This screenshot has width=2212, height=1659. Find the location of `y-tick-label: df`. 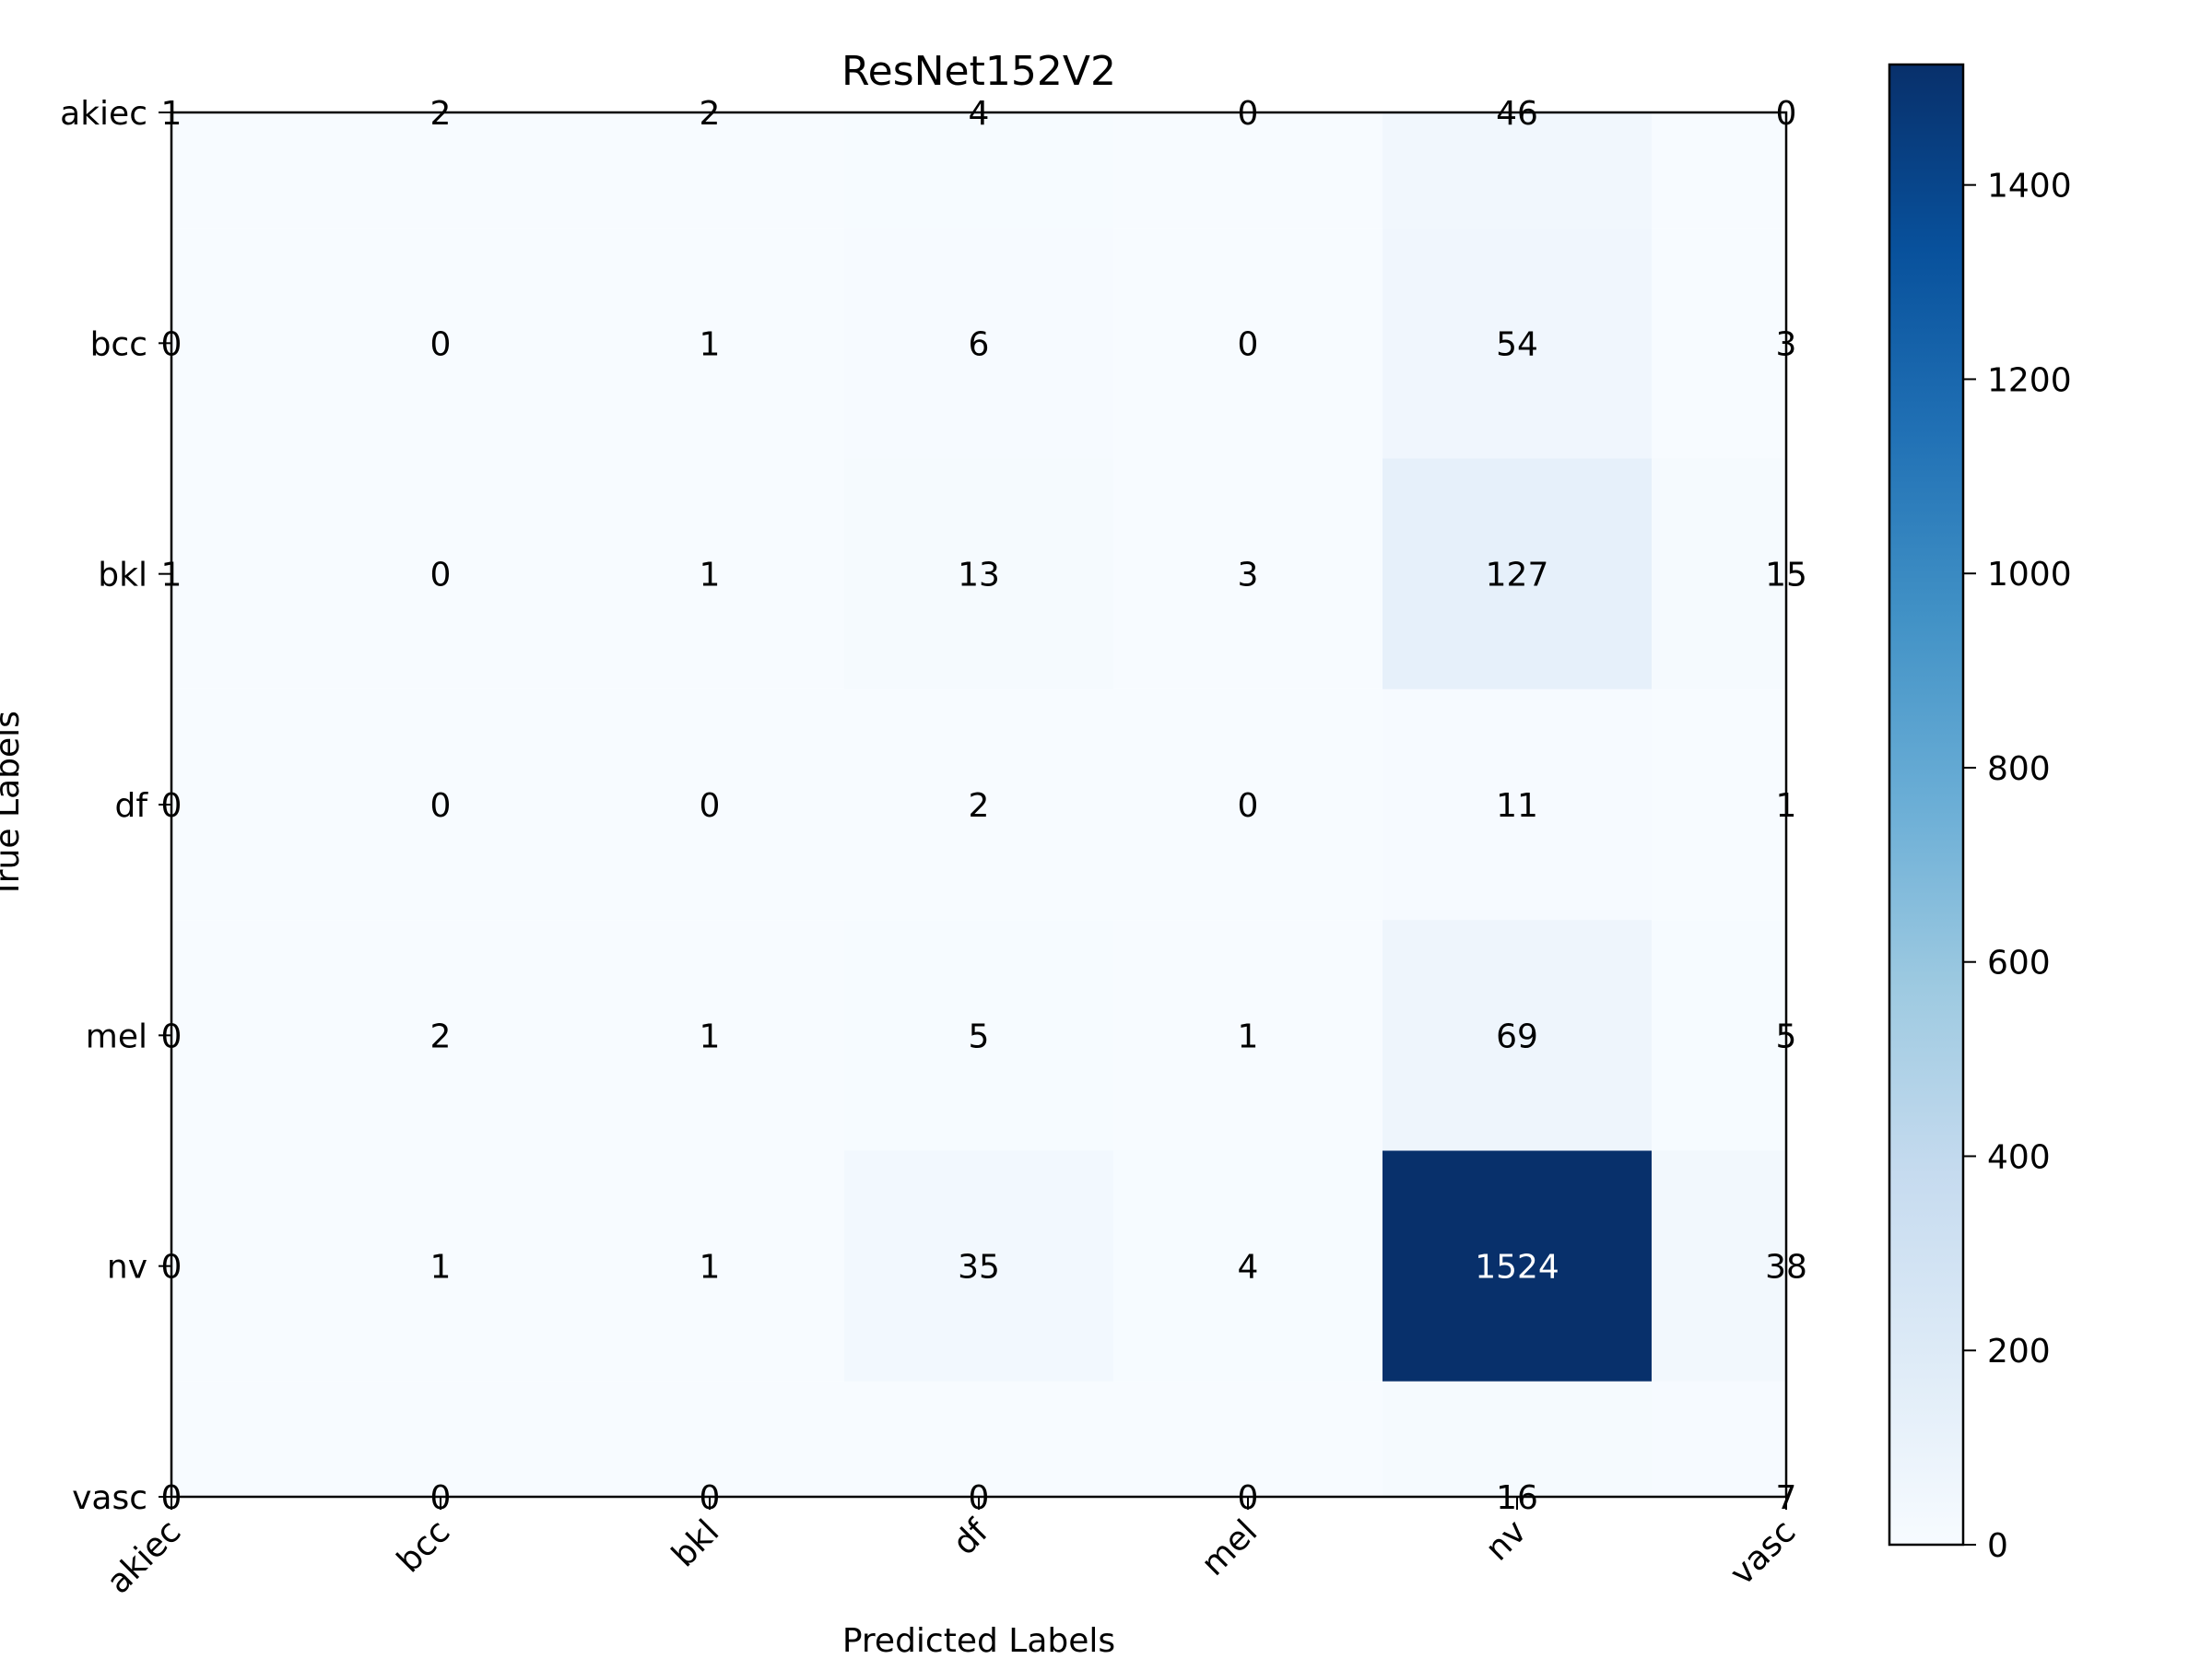

y-tick-label: df is located at coordinates (131, 806).